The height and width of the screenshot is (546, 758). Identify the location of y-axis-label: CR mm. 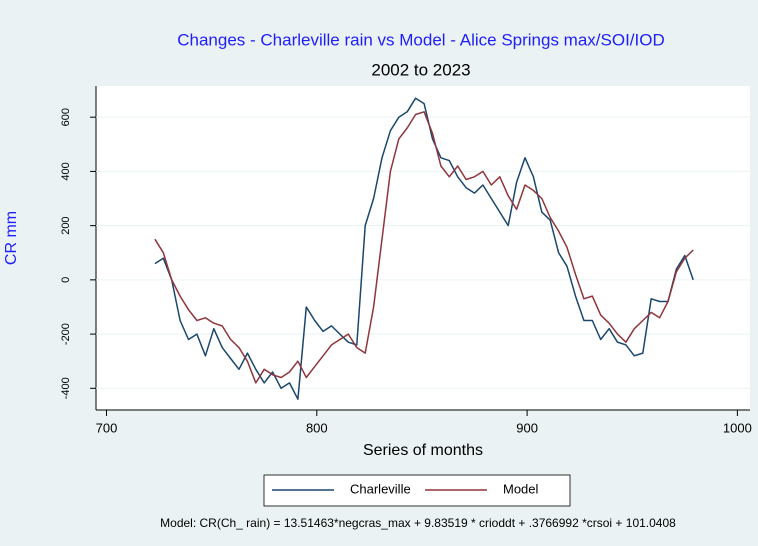
(11, 238).